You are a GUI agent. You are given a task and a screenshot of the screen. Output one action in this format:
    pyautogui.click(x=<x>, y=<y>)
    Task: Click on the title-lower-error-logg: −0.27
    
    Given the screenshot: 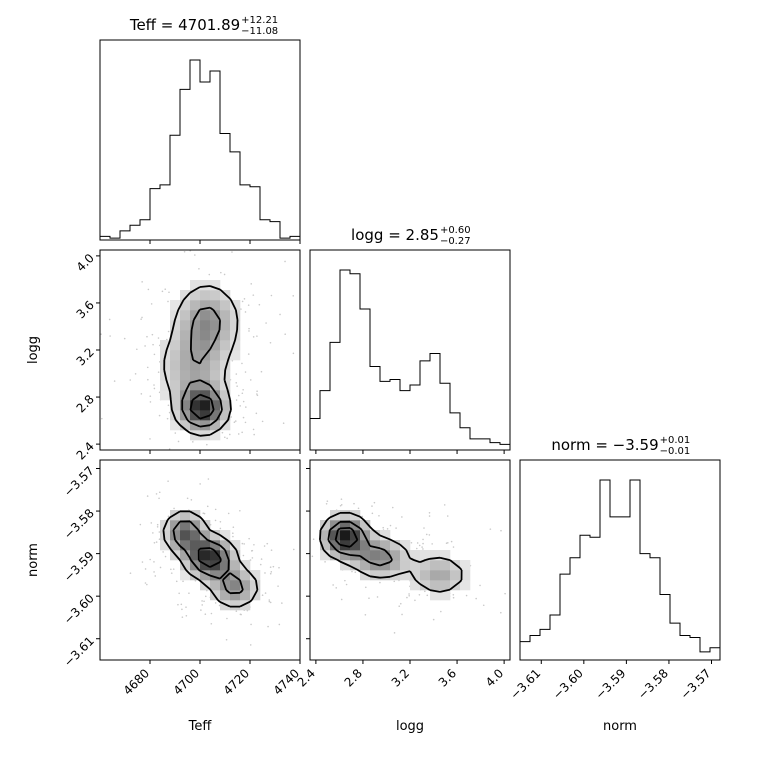 What is the action you would take?
    pyautogui.click(x=455, y=241)
    